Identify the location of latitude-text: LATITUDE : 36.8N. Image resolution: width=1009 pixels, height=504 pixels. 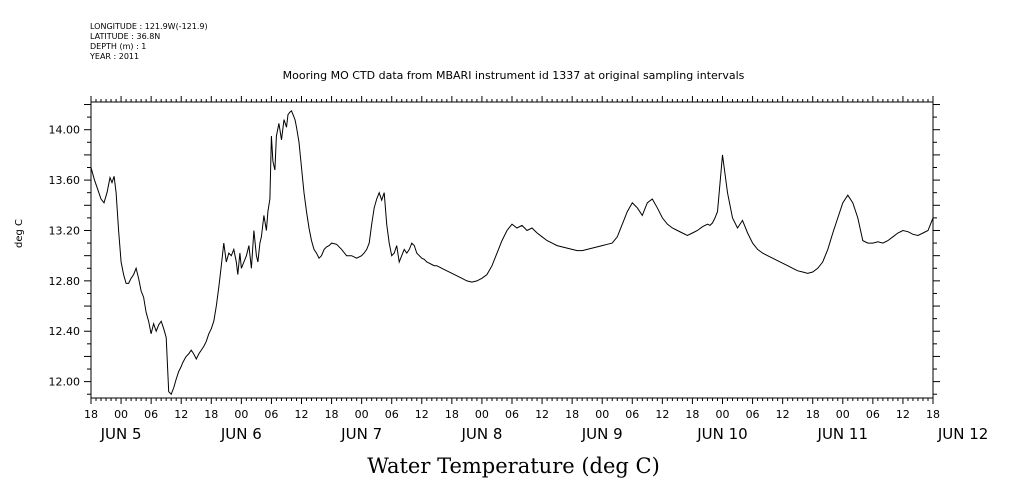
(125, 36).